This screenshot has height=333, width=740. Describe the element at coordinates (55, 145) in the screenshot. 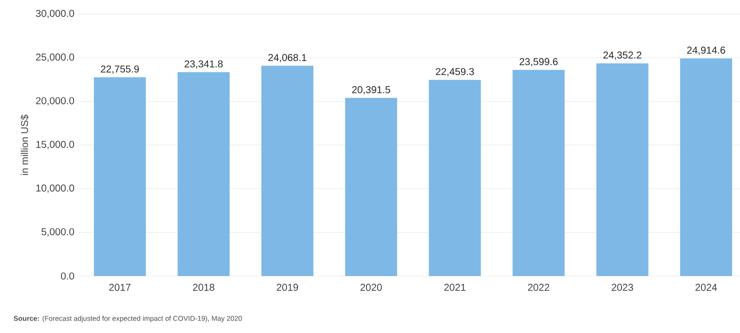

I see `y-tick-label: 15,000.0` at that location.